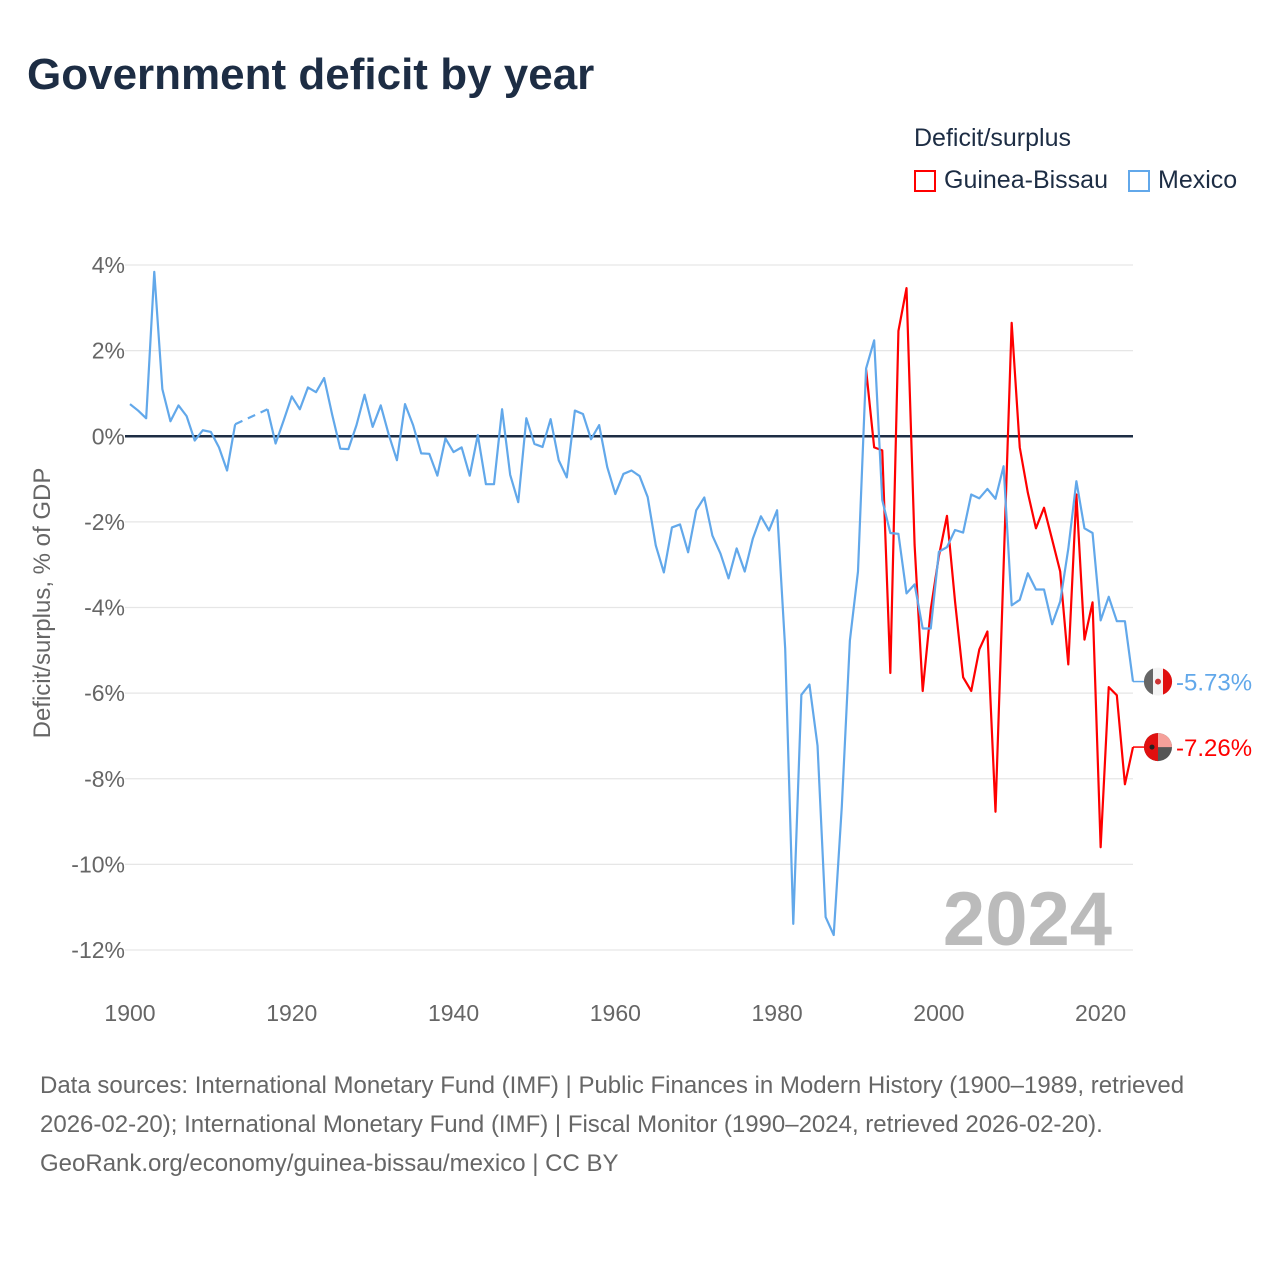  I want to click on flag-star, so click(1152, 747).